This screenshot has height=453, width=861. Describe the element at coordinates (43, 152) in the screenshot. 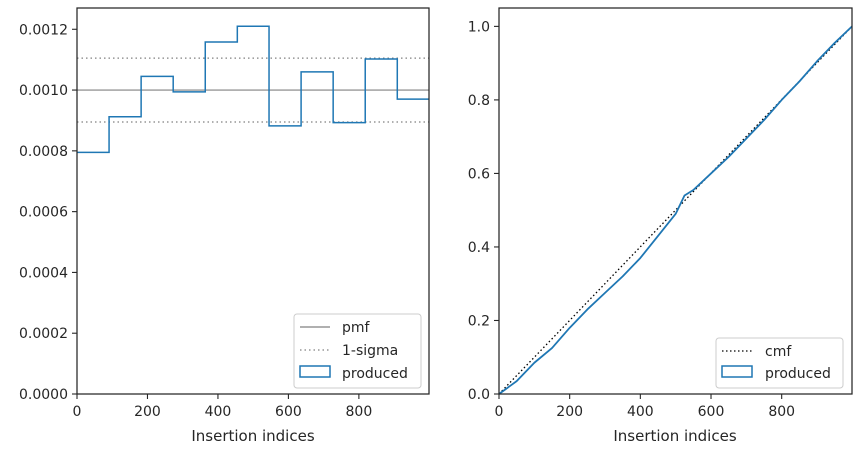

I see `left-ytick-label: 0.0008` at that location.